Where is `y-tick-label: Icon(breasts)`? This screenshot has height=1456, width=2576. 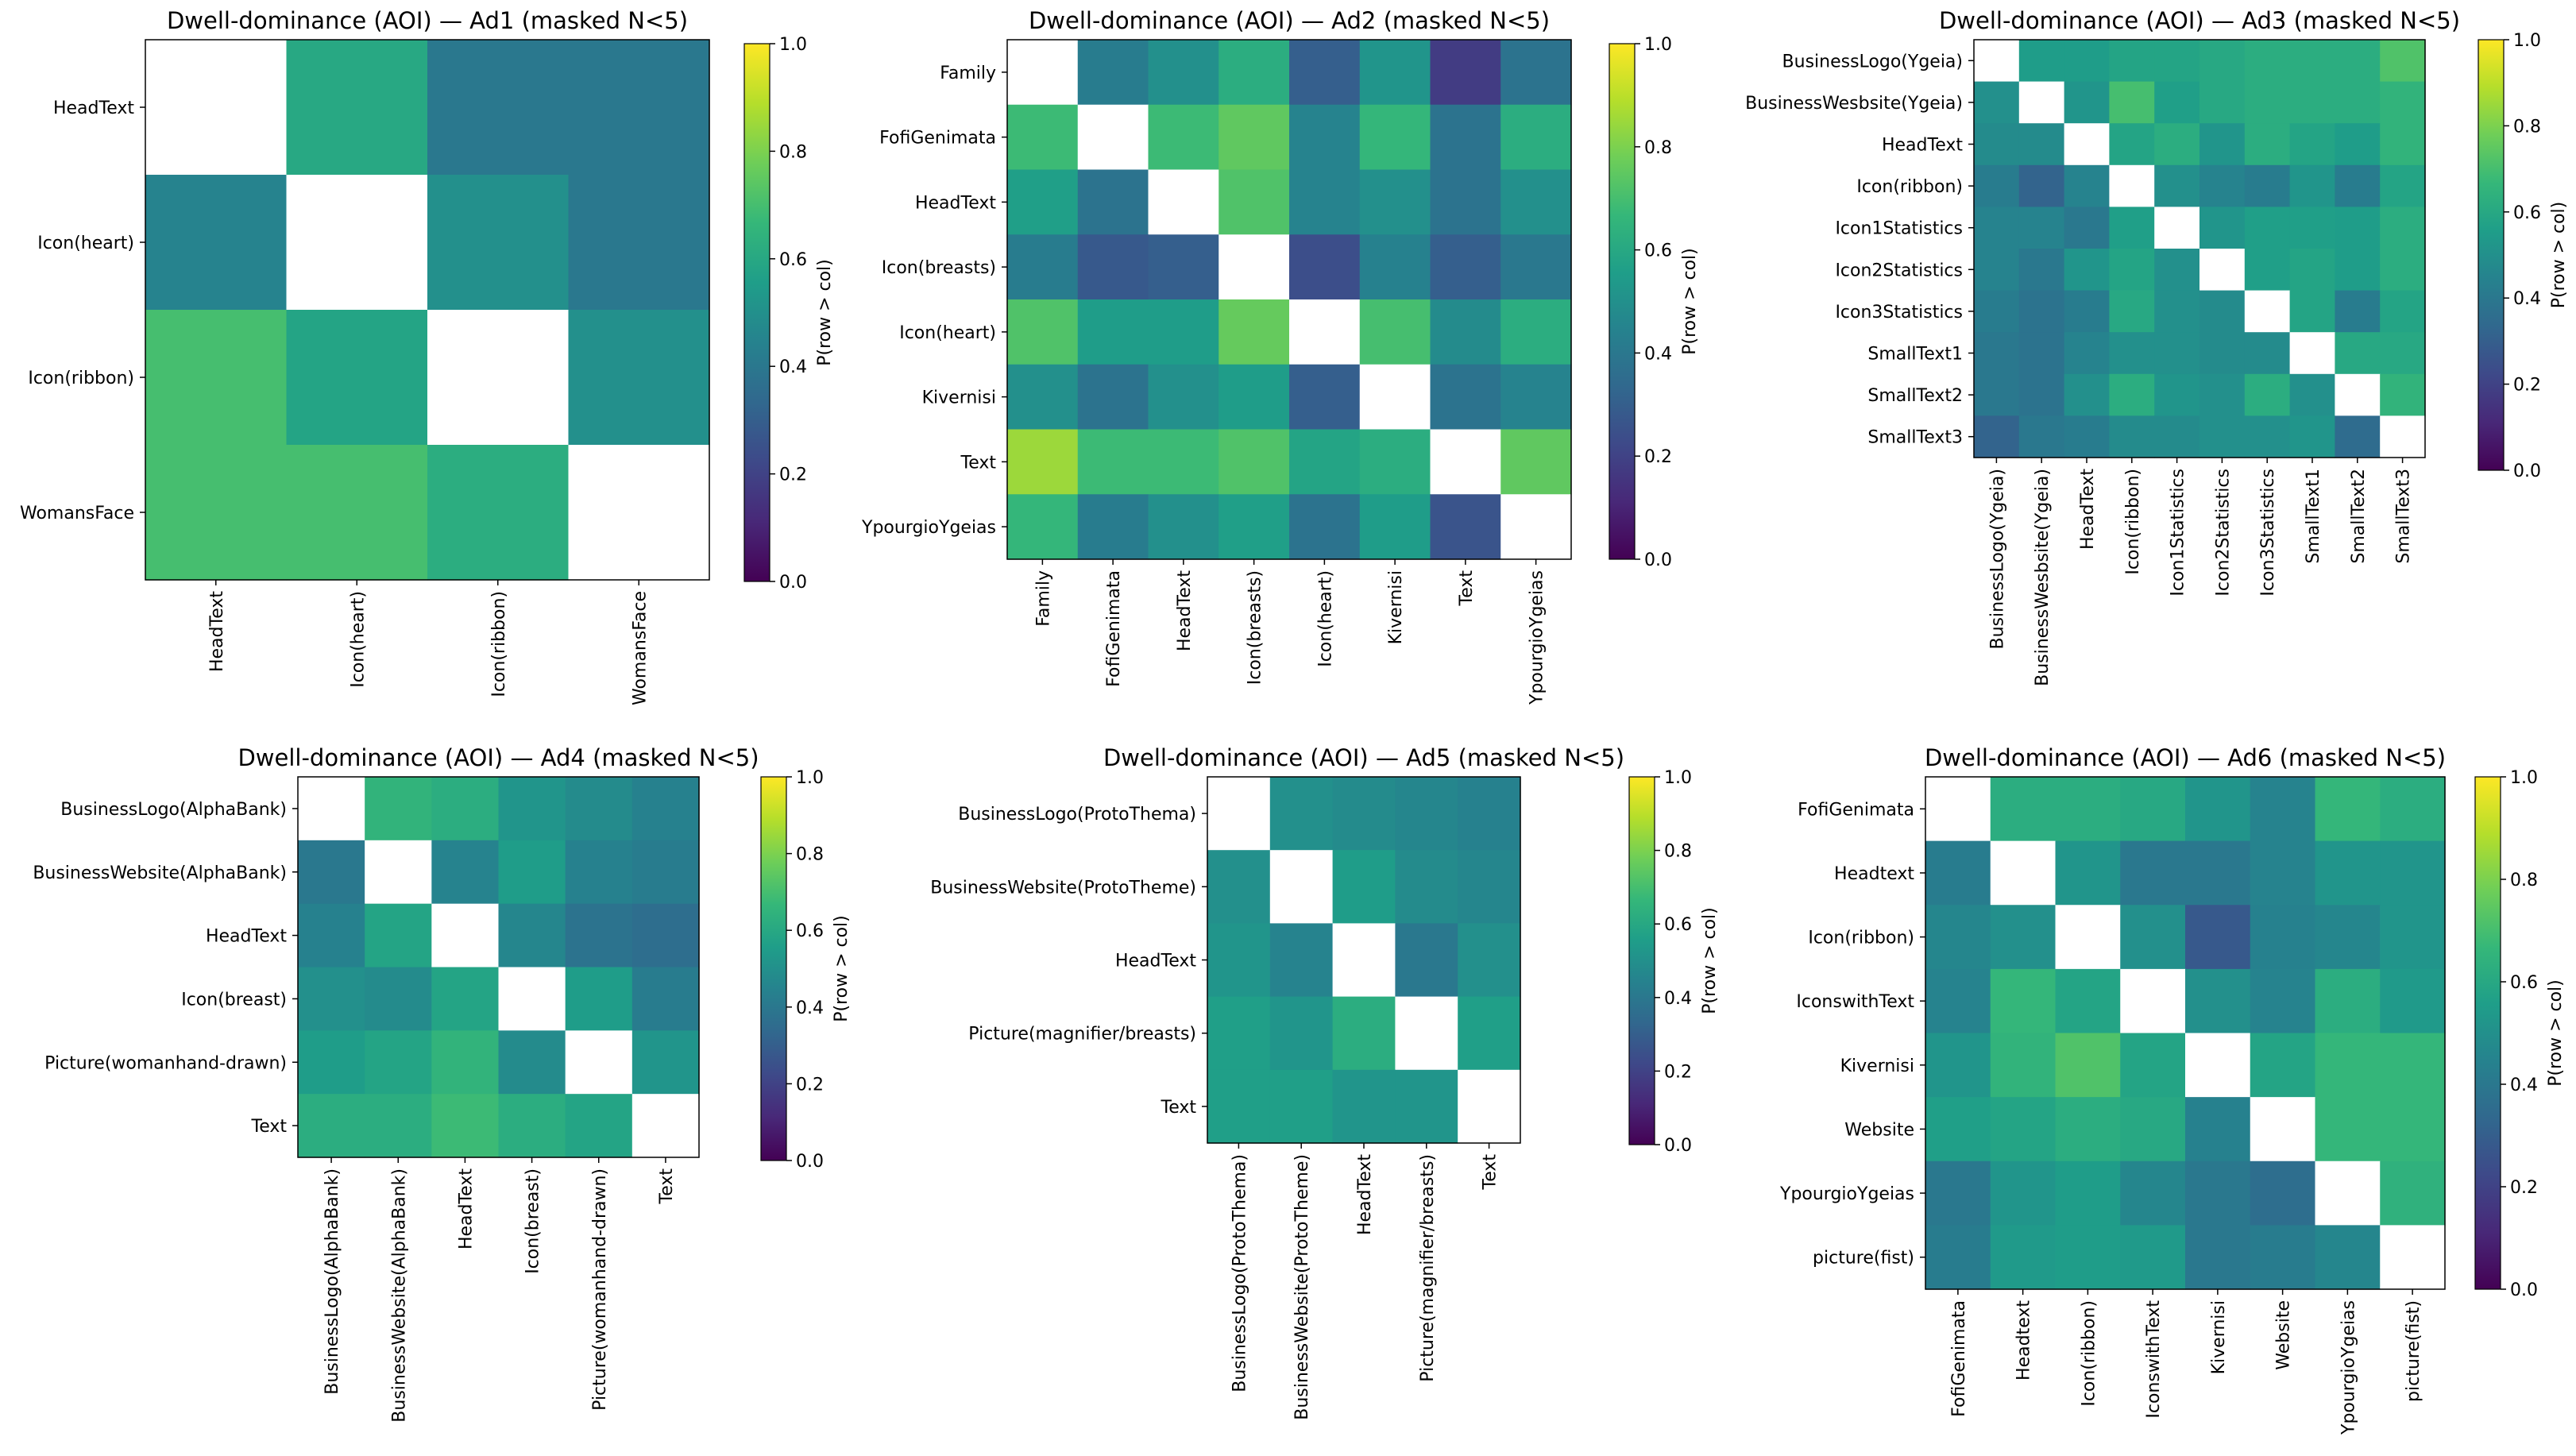
y-tick-label: Icon(breasts) is located at coordinates (939, 268).